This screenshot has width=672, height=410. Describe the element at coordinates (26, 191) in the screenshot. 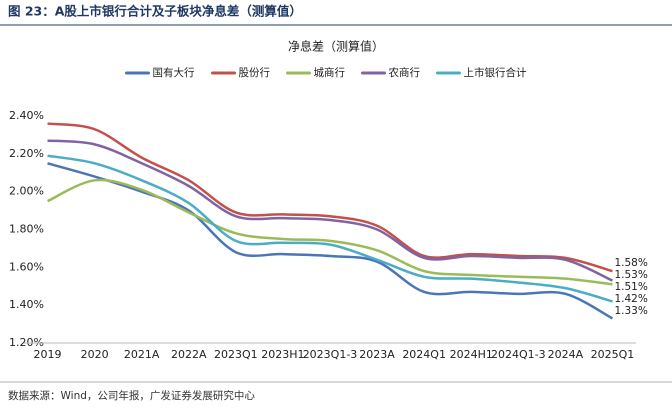

I see `y-tick-label: 2.00%` at that location.